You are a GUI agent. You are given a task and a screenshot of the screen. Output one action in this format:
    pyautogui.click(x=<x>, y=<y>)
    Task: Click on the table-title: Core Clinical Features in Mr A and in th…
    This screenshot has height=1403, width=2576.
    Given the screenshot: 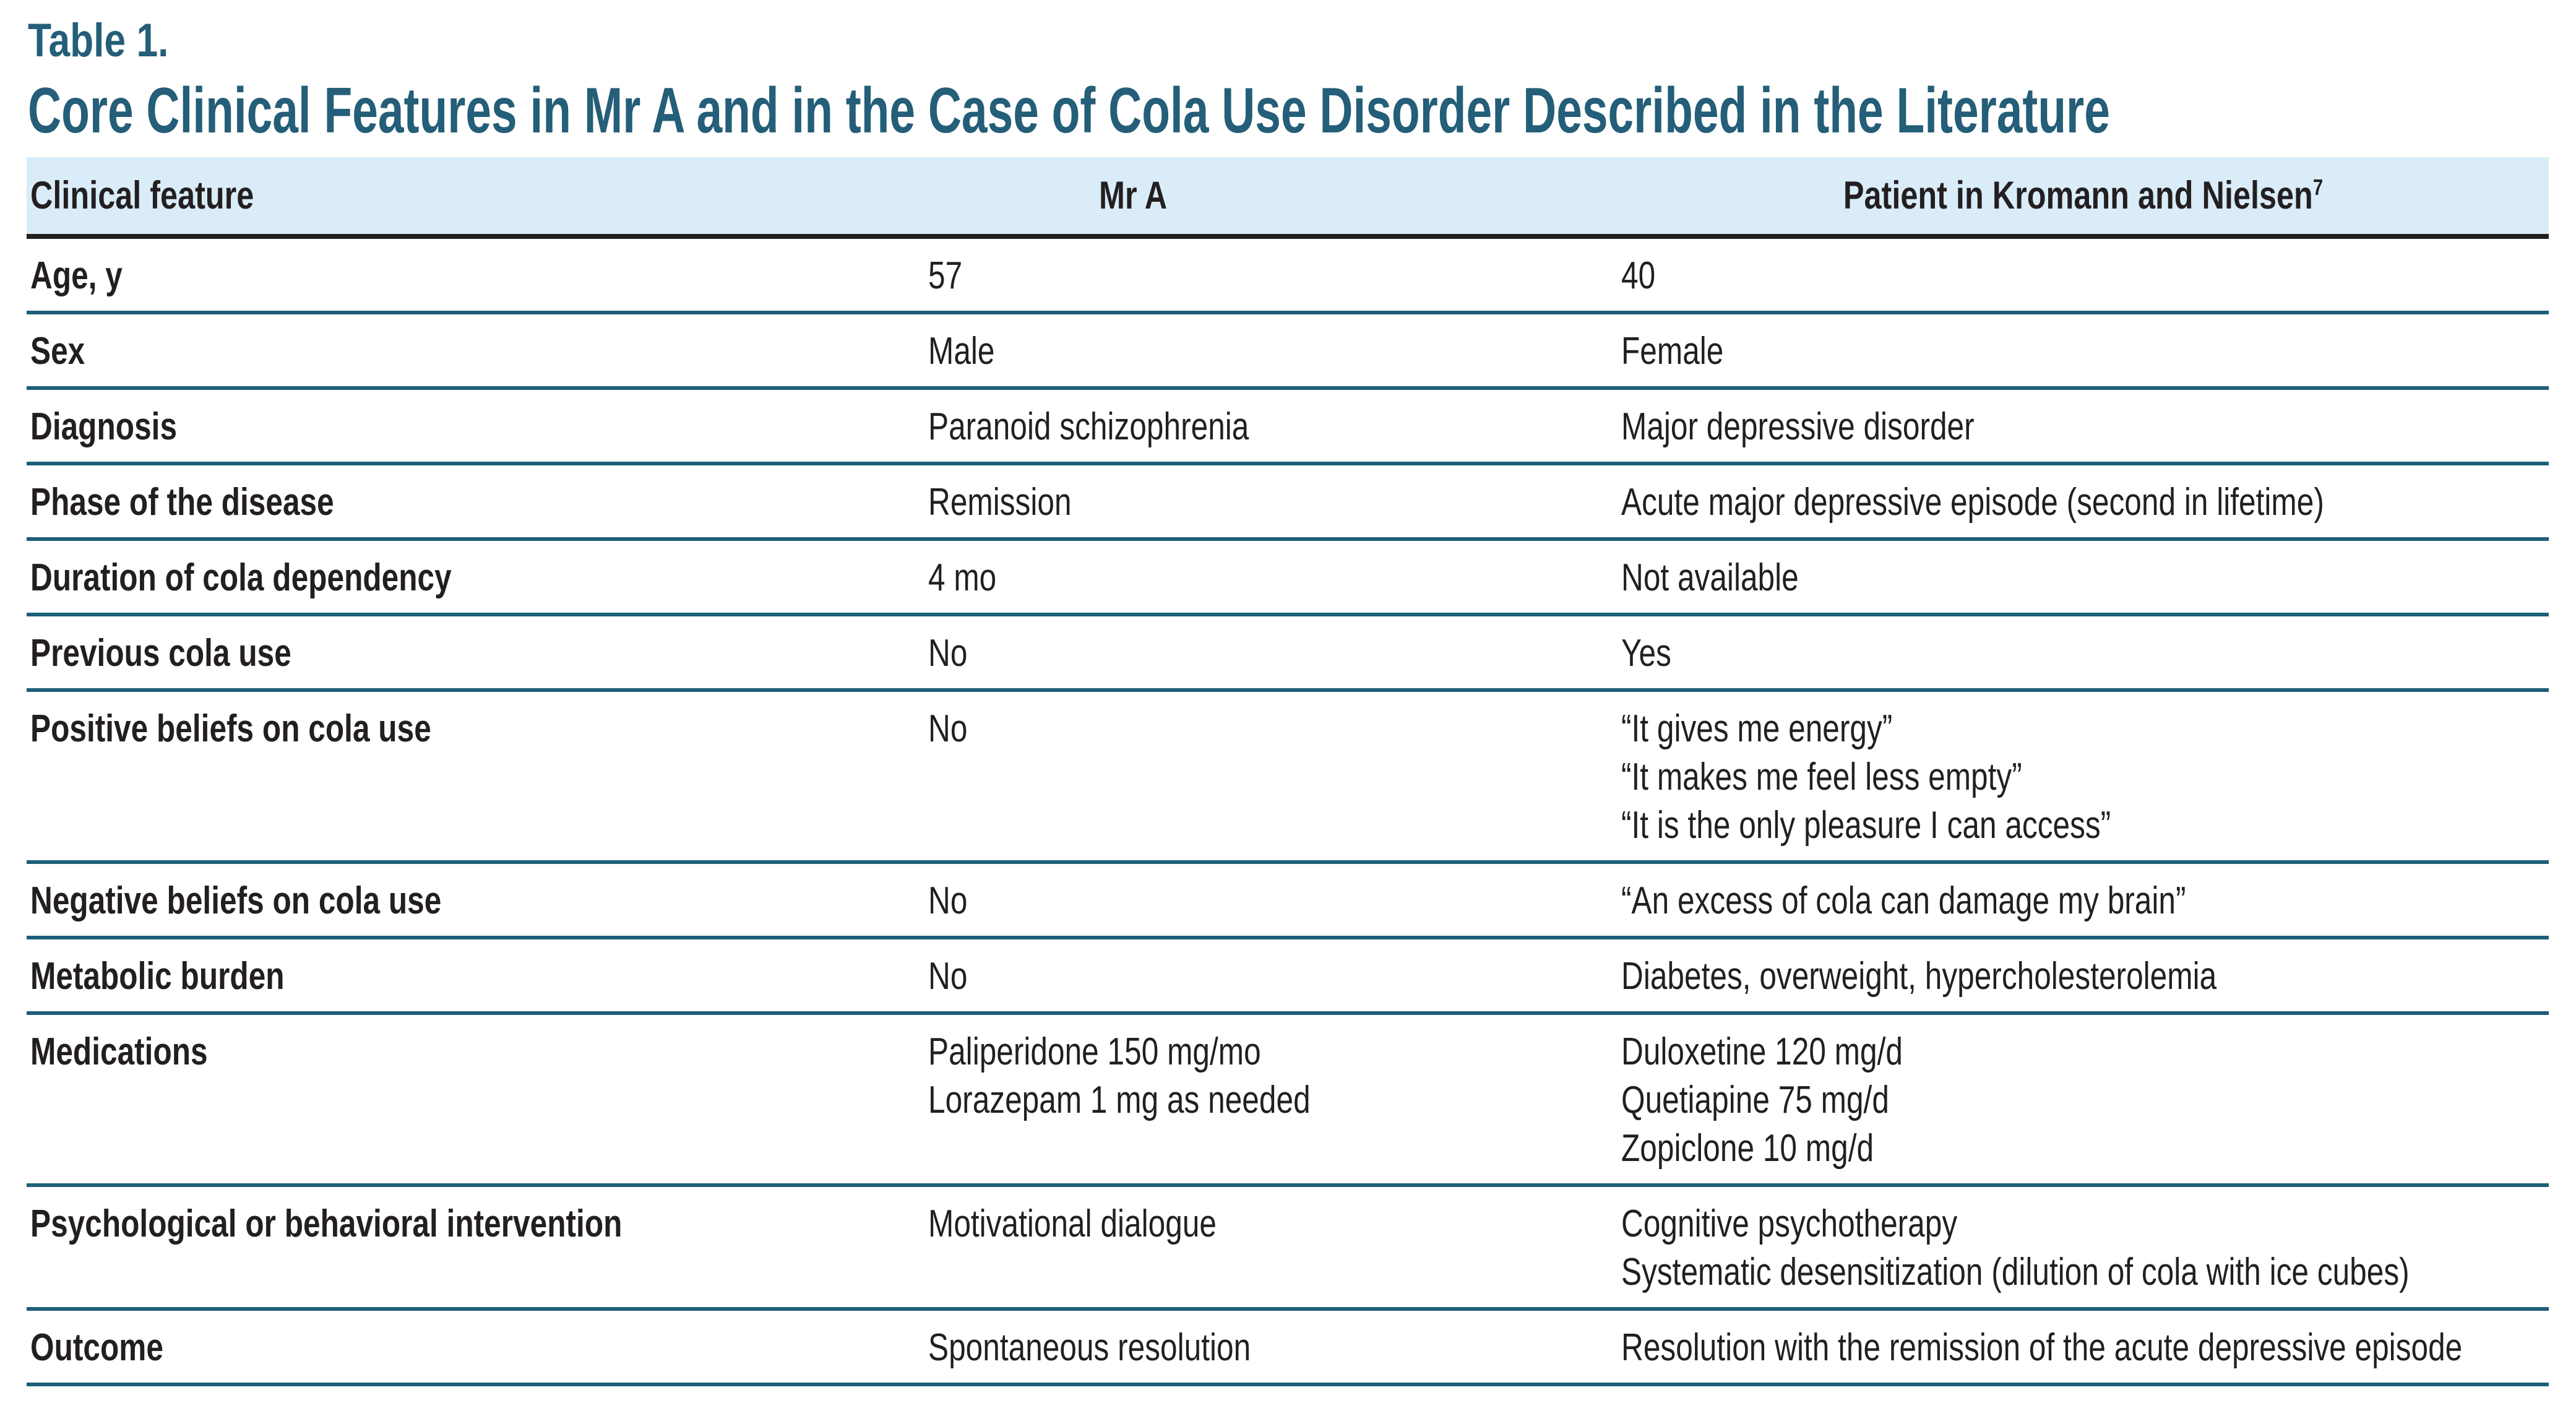 What is the action you would take?
    pyautogui.click(x=1069, y=111)
    